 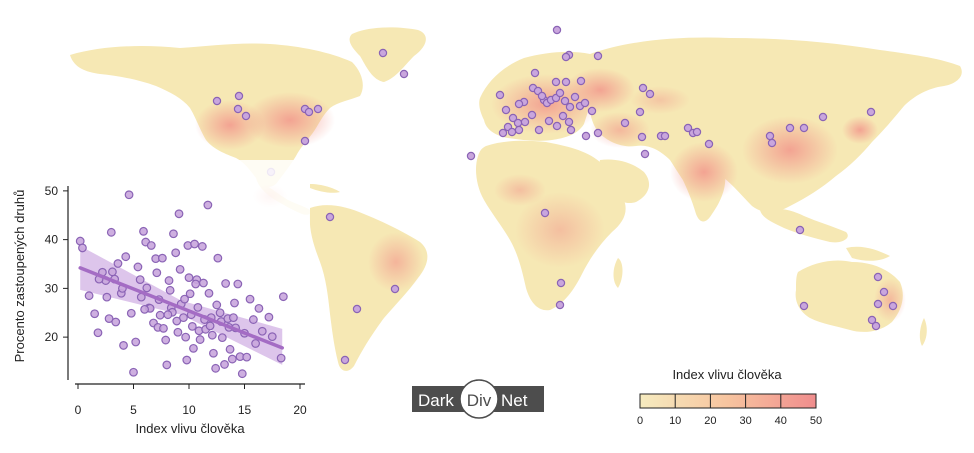 I want to click on land-greenland, so click(x=387, y=55).